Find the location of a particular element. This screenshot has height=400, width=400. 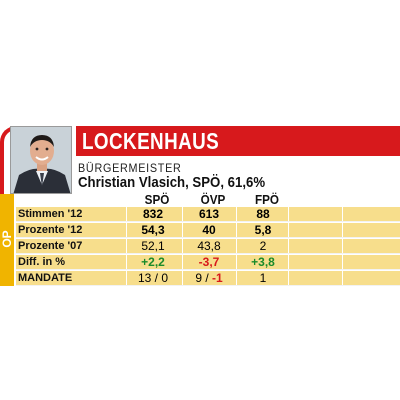

row-label: Diff. in % is located at coordinates (42, 262).